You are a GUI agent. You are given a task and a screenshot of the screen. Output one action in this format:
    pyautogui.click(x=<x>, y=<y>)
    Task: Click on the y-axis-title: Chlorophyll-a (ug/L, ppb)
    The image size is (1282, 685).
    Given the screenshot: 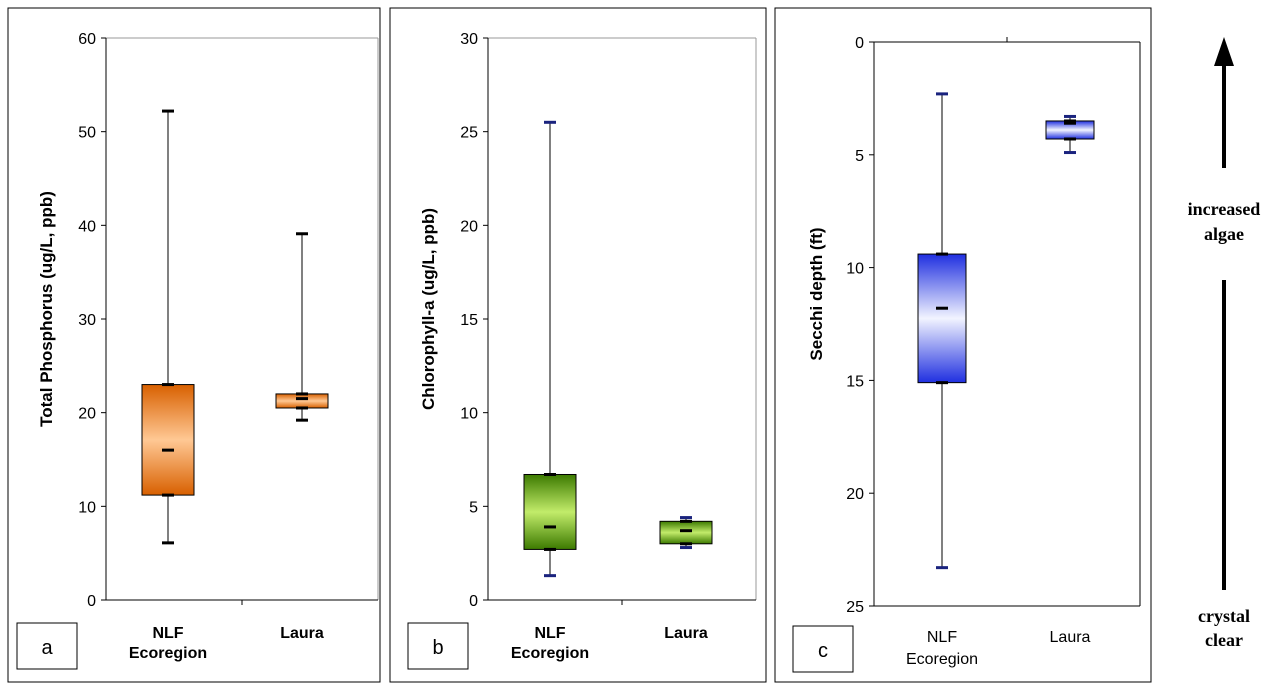 What is the action you would take?
    pyautogui.click(x=428, y=309)
    